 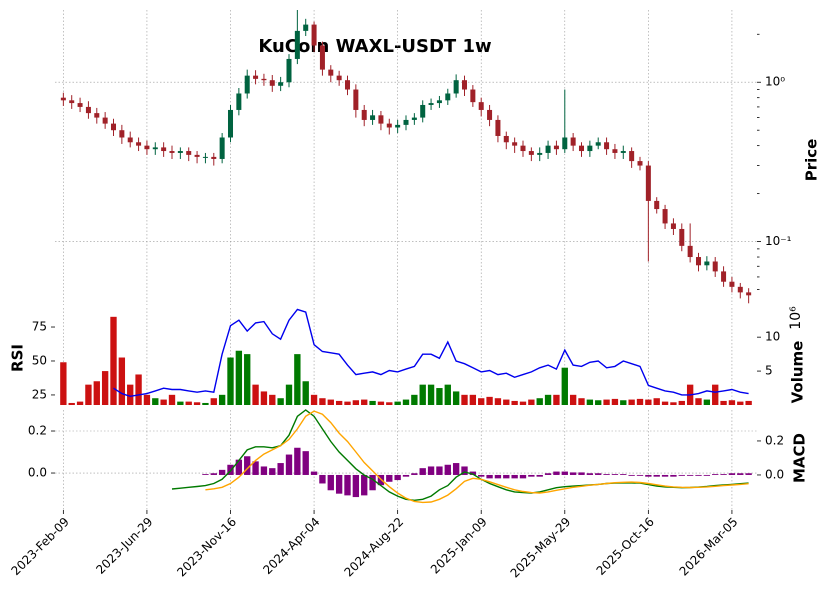 I want to click on y-tick-label: 10⁰, so click(x=775, y=82).